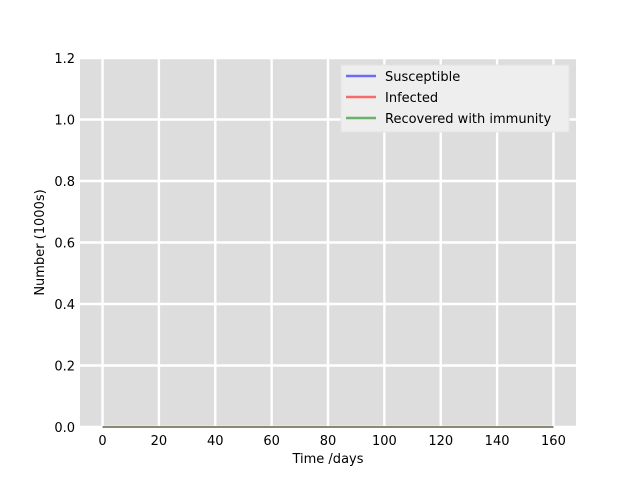 This screenshot has width=640, height=480. What do you see at coordinates (102, 441) in the screenshot?
I see `x-tick-label: 0` at bounding box center [102, 441].